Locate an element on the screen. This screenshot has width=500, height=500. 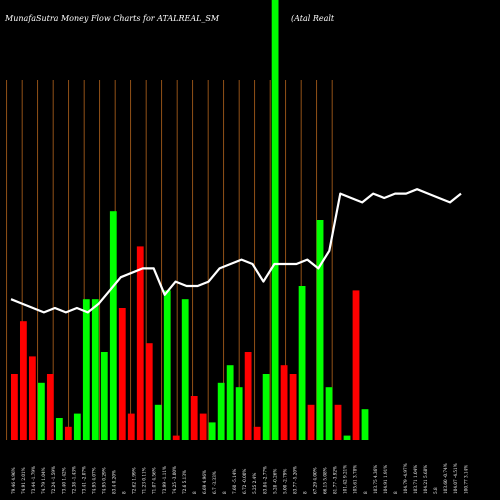
x-tick-label: 103.60 -0.74% is located at coordinates (445, 478).